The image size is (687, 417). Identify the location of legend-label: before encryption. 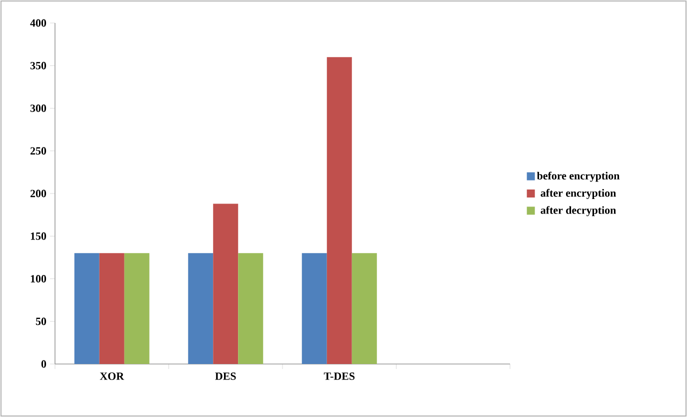
(578, 177).